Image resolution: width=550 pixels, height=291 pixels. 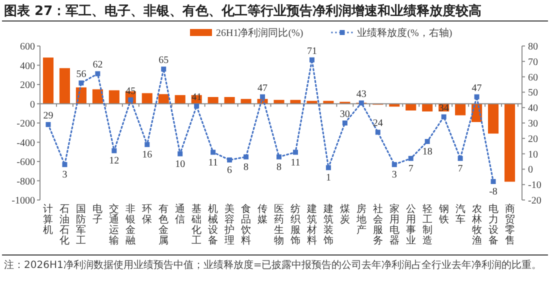 I want to click on y2-tick-label: 20, so click(x=533, y=139).